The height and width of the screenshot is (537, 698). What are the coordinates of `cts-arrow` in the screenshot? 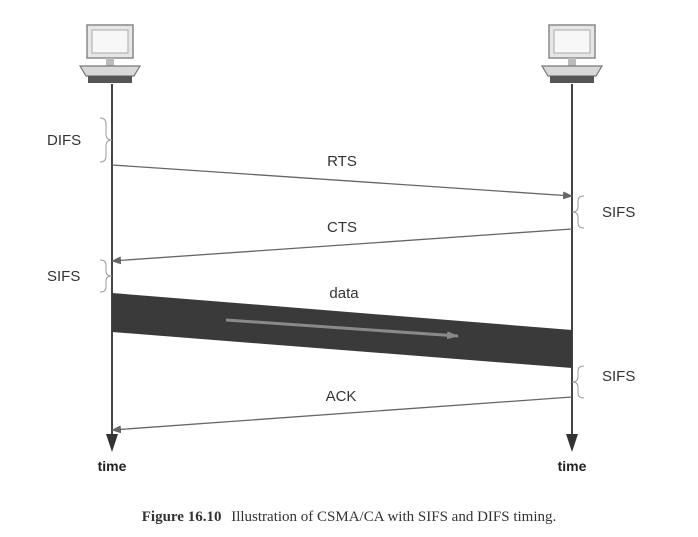 It's located at (342, 246).